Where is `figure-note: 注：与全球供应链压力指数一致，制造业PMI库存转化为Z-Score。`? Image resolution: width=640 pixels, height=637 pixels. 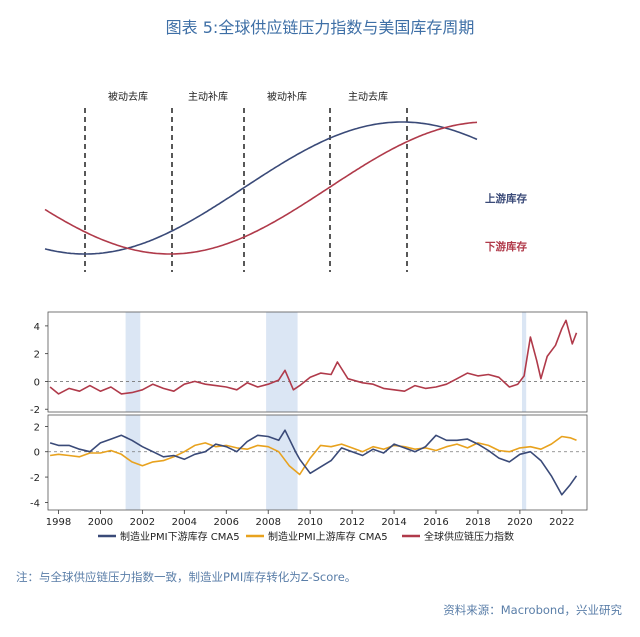
figure-note: 注：与全球供应链压力指数一致，制造业PMI库存转化为Z-Score。 is located at coordinates (186, 577).